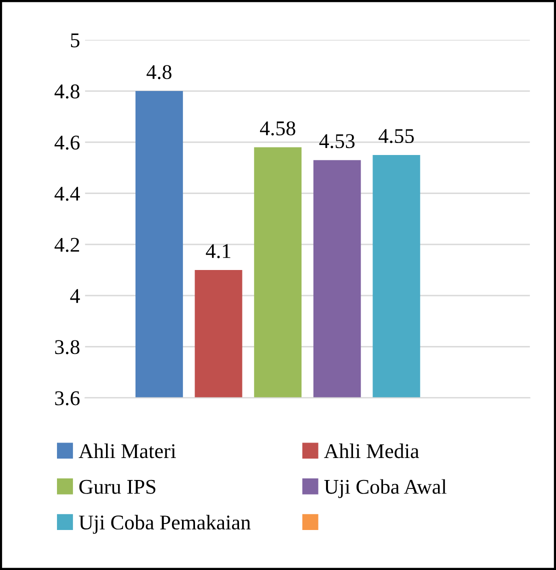  What do you see at coordinates (75, 40) in the screenshot?
I see `y-tick-label: 5` at bounding box center [75, 40].